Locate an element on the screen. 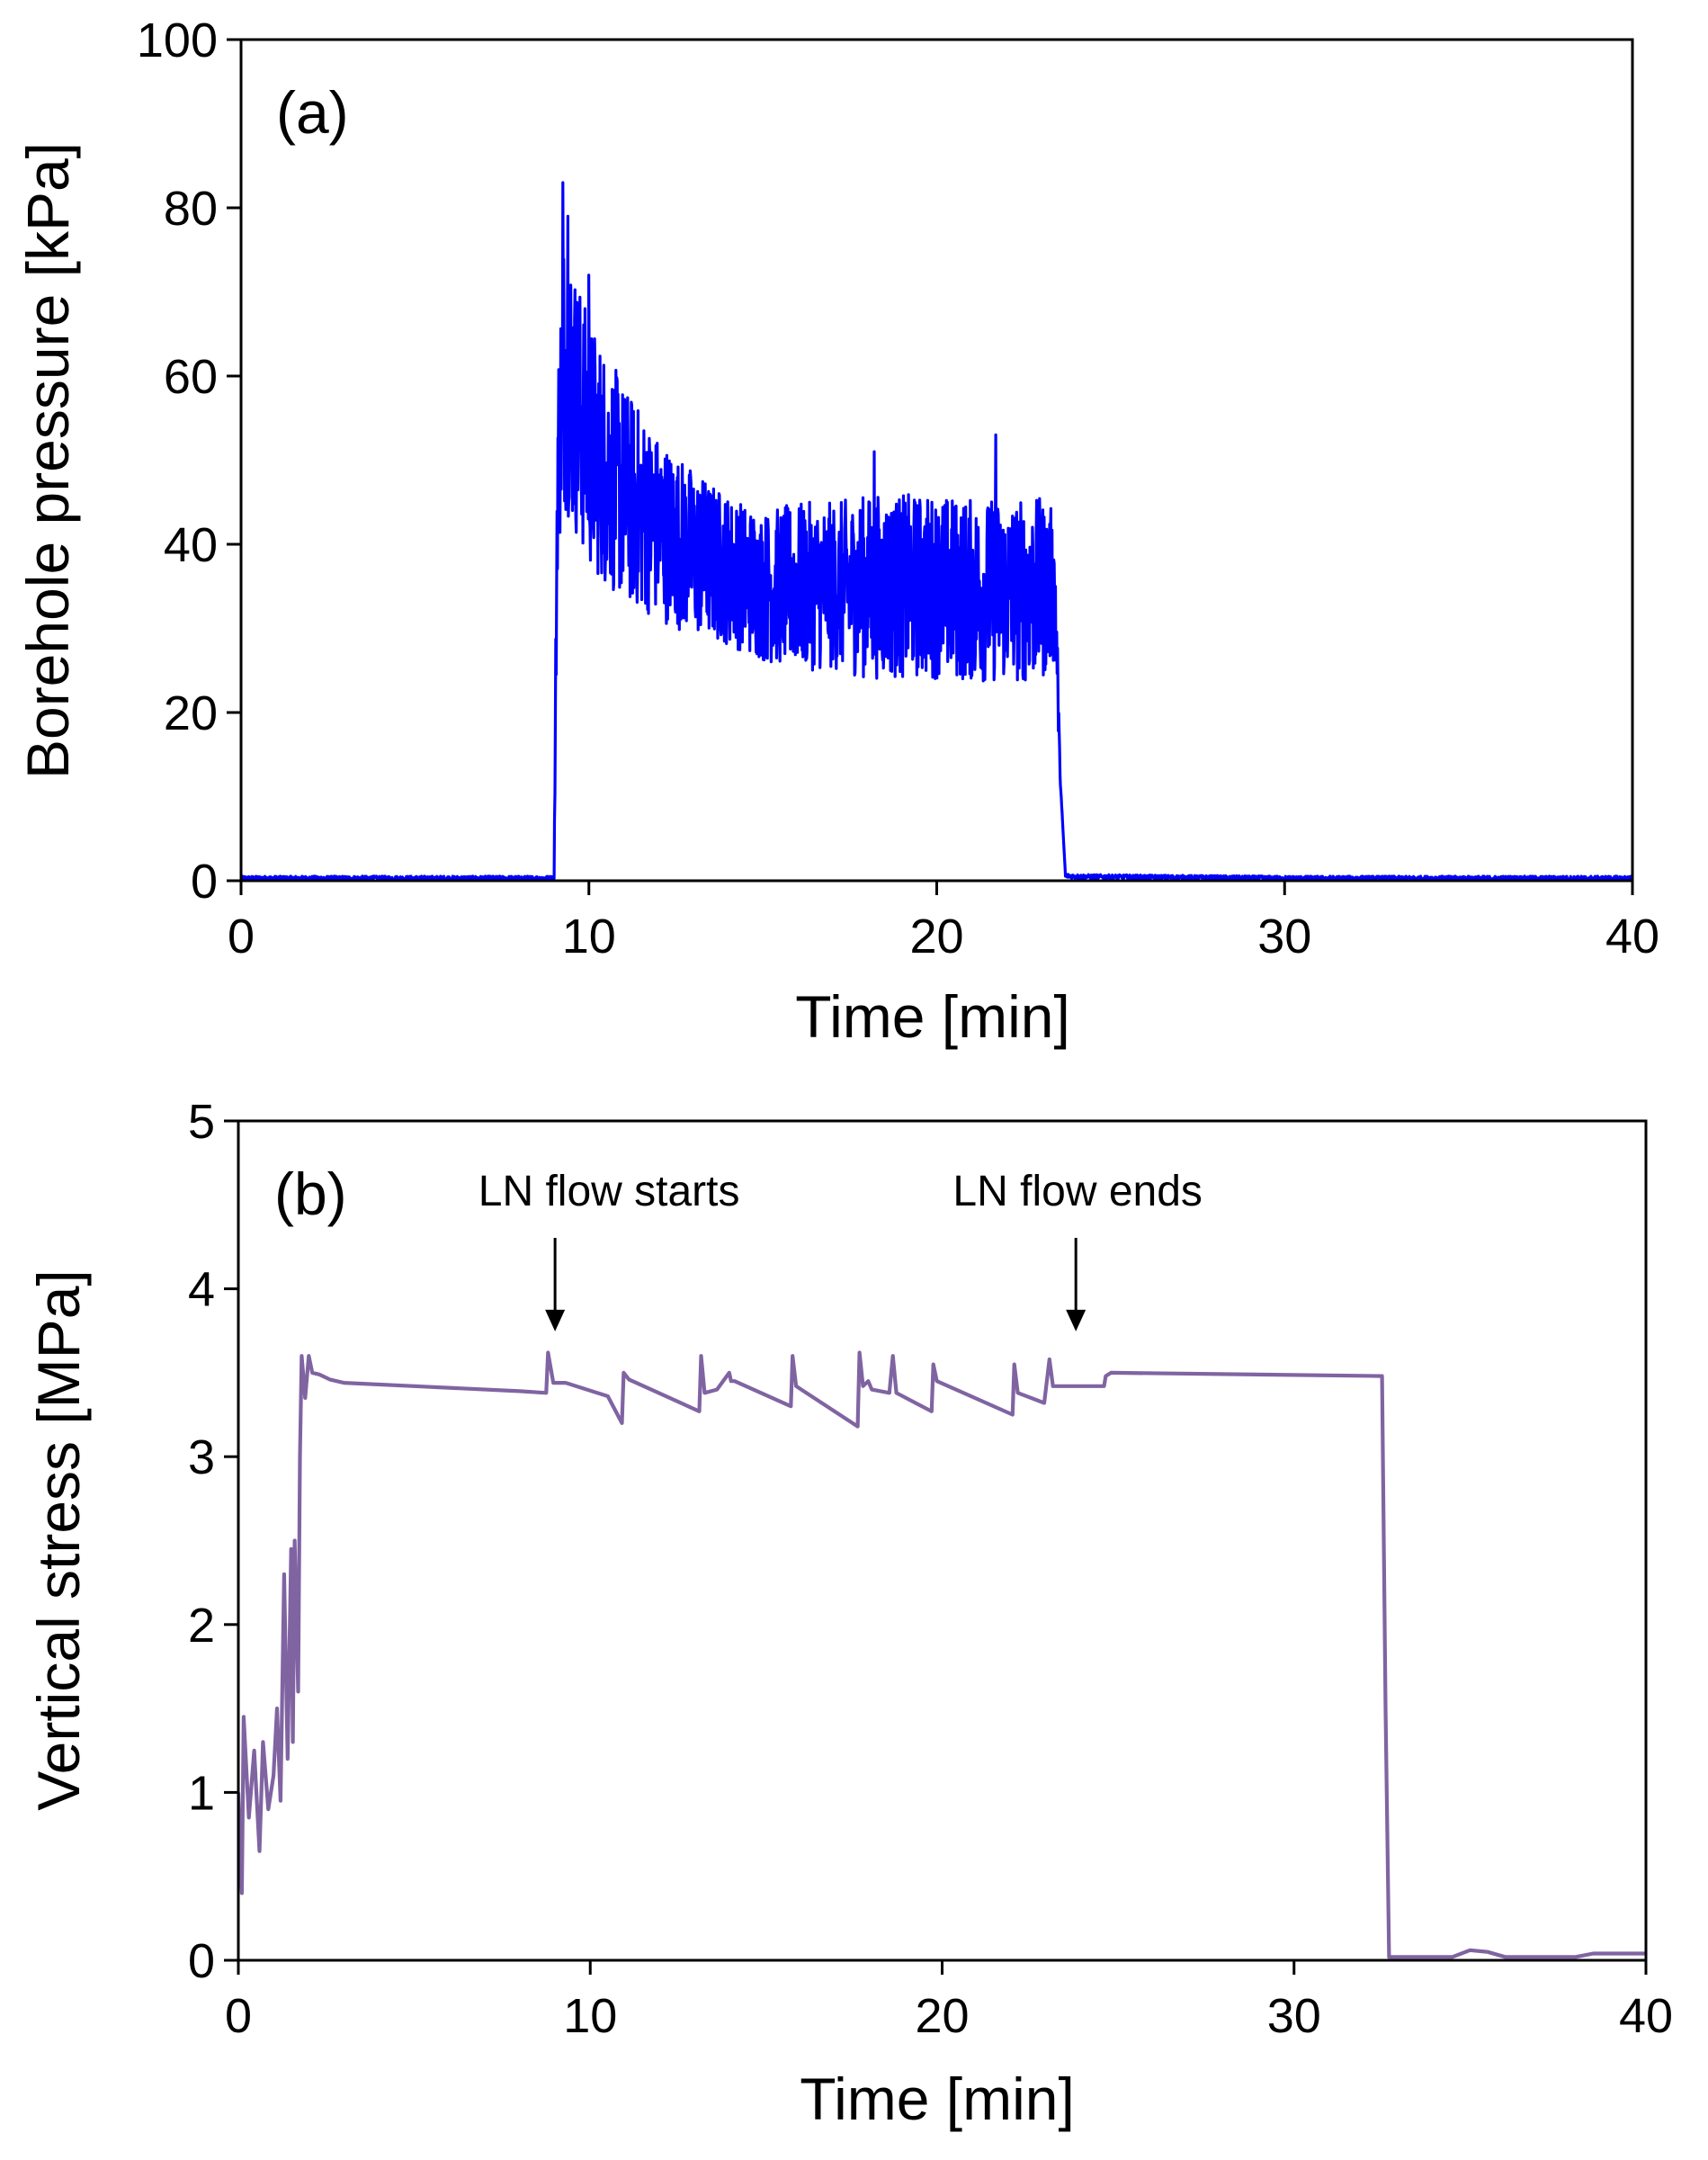  y-axis-ticks-b: 0 1 2 3 4 5 is located at coordinates (213, 1541).